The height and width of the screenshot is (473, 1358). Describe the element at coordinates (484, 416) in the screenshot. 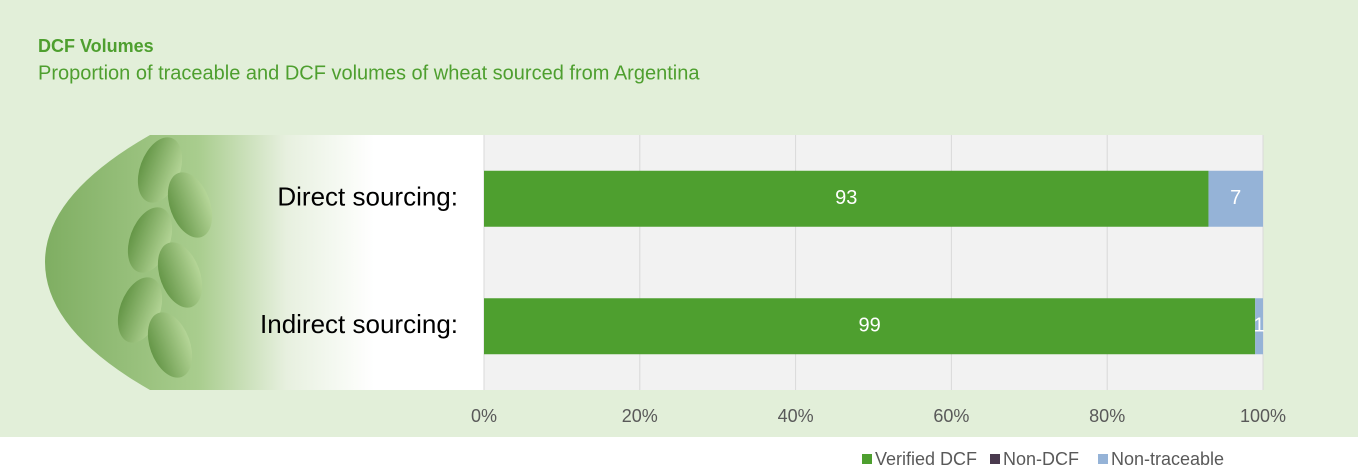

I see `x-tick-label: 0%` at that location.